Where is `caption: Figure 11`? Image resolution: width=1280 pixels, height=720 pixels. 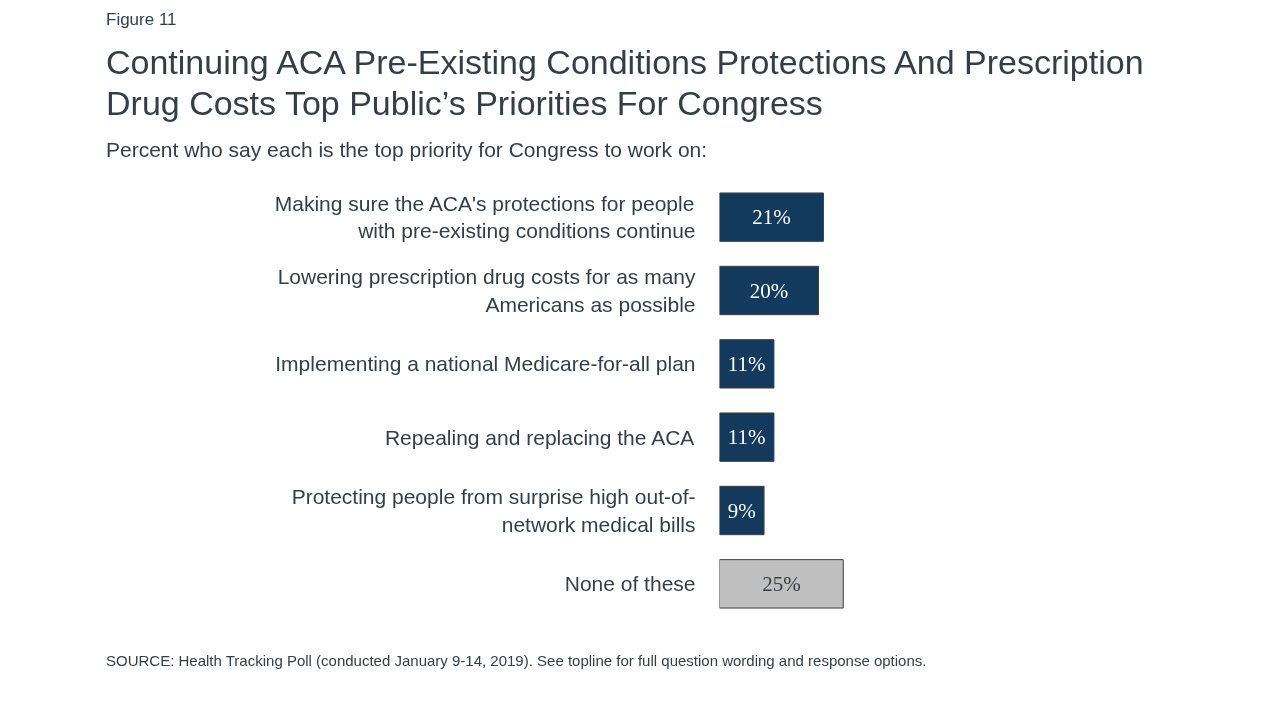
caption: Figure 11 is located at coordinates (141, 20).